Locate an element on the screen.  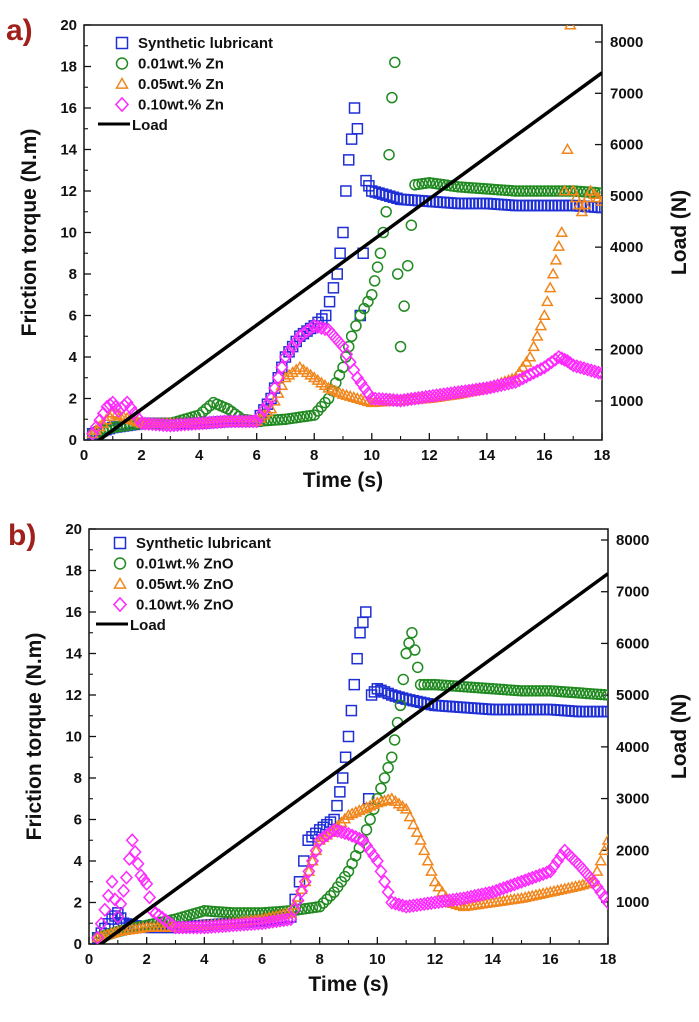
y-tick-label: 14 is located at coordinates (68, 150).